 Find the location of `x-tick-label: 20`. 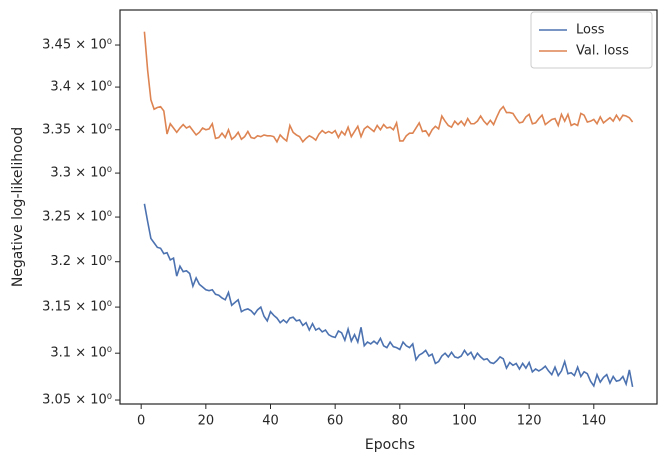

x-tick-label: 20 is located at coordinates (206, 421).